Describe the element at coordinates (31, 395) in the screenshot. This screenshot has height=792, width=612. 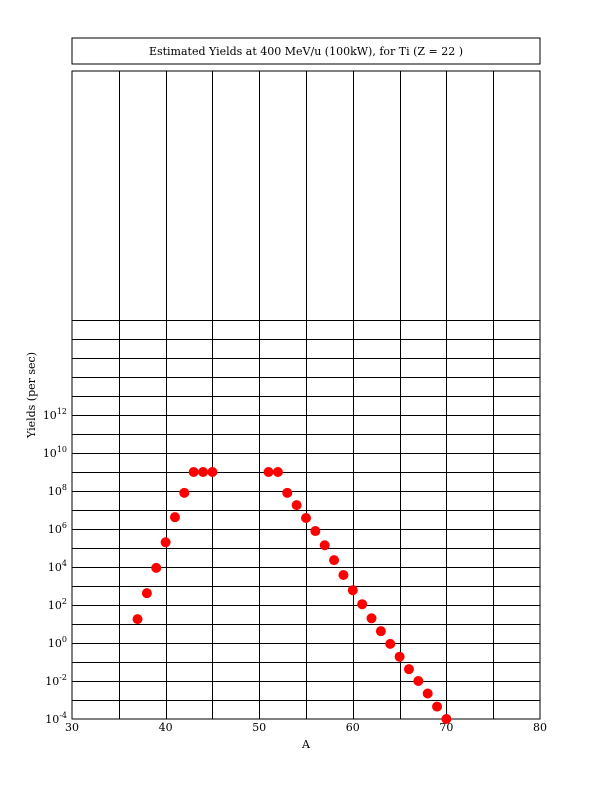
I see `y-axis-label: Yields (per sec)` at that location.